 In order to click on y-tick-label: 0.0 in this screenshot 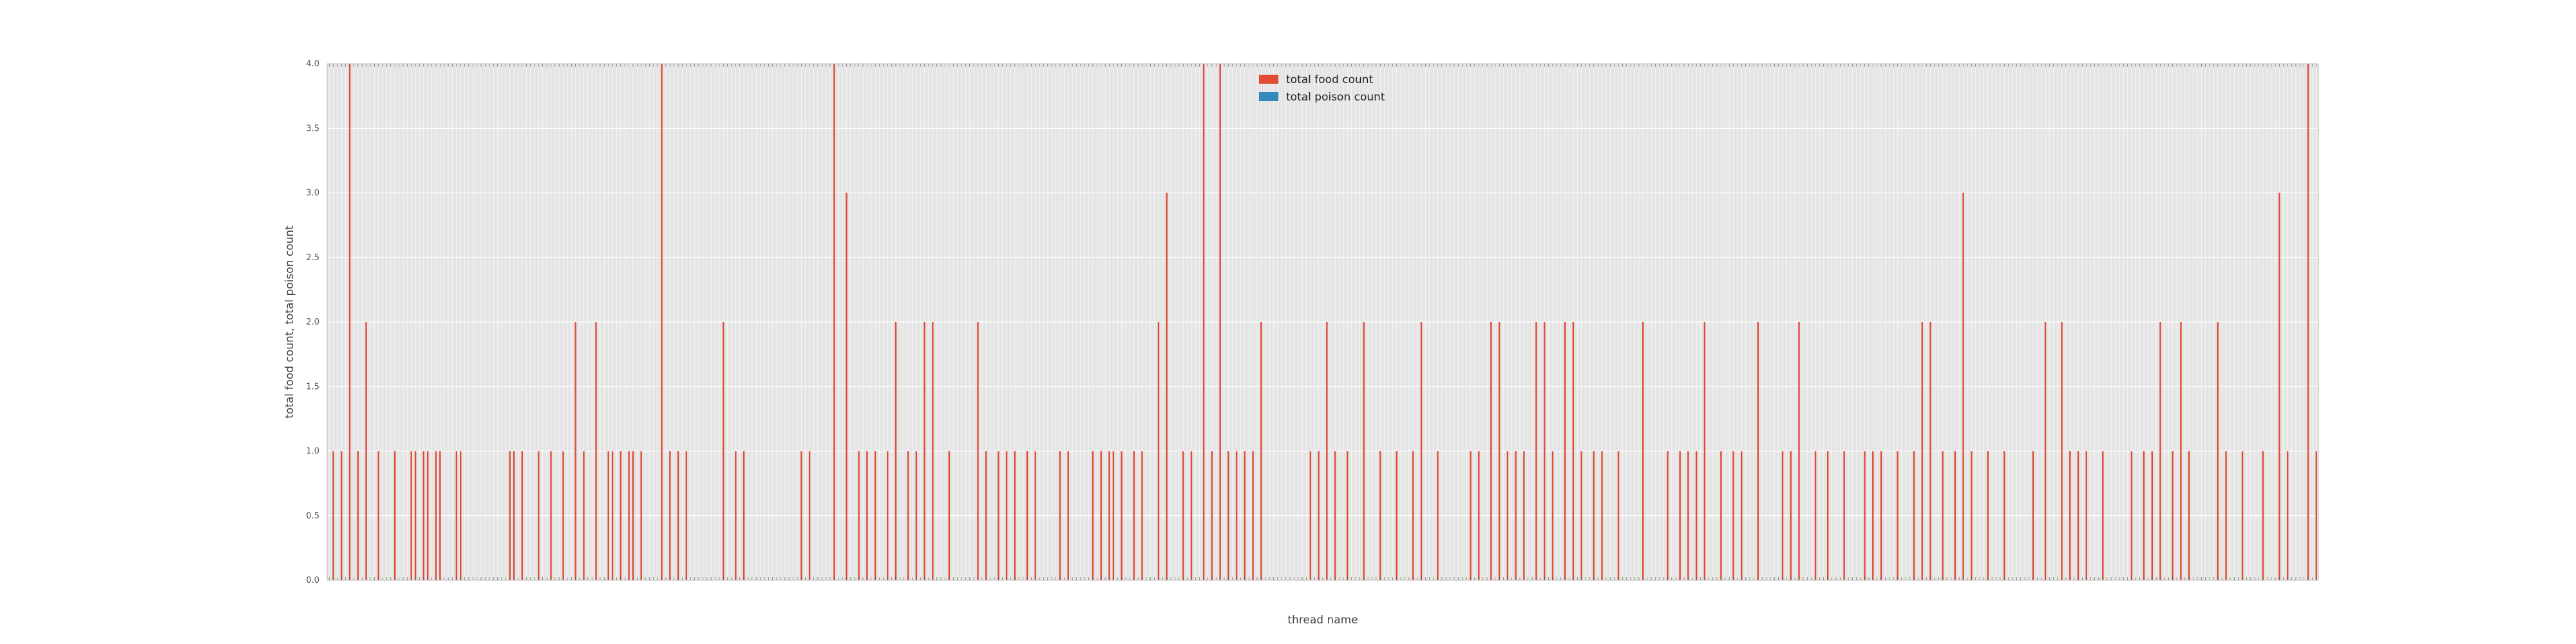, I will do `click(312, 580)`.